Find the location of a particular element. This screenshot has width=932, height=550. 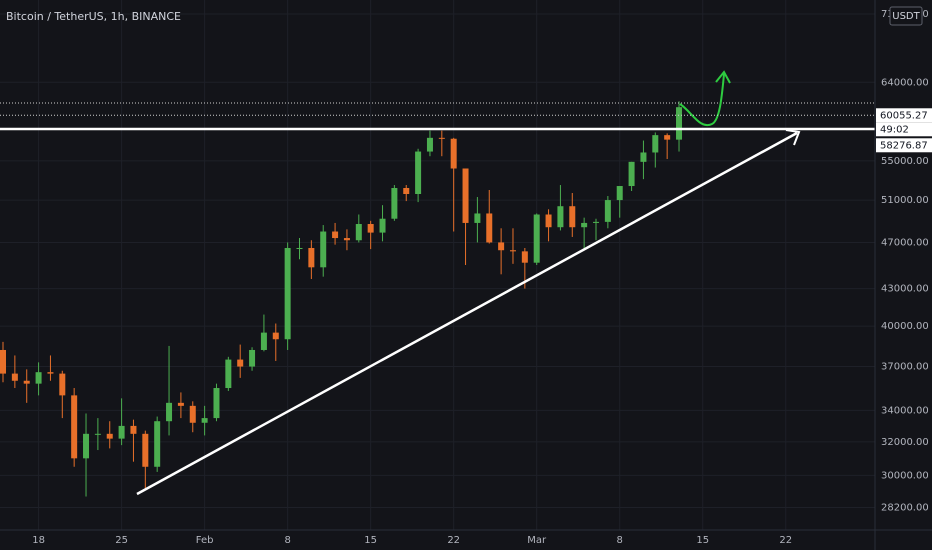

currency-label: USDT is located at coordinates (906, 16).